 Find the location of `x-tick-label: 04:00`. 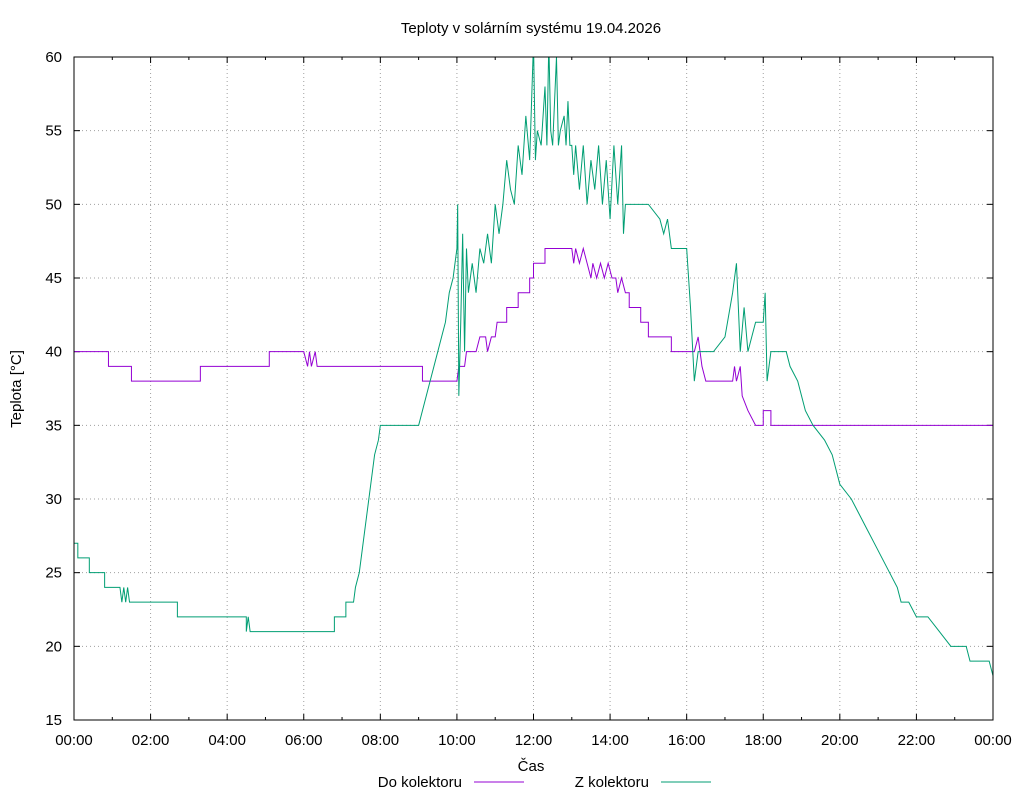

x-tick-label: 04:00 is located at coordinates (227, 740).